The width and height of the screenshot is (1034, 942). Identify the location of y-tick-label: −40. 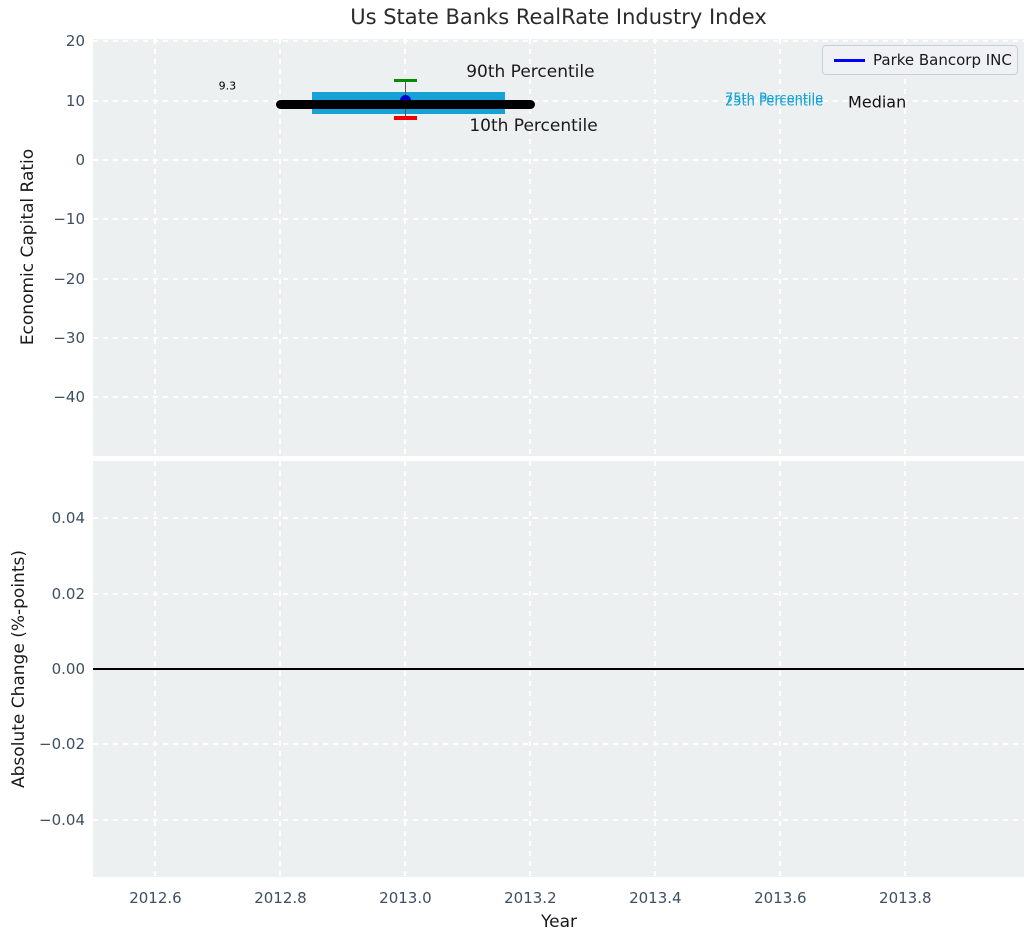
(69, 397).